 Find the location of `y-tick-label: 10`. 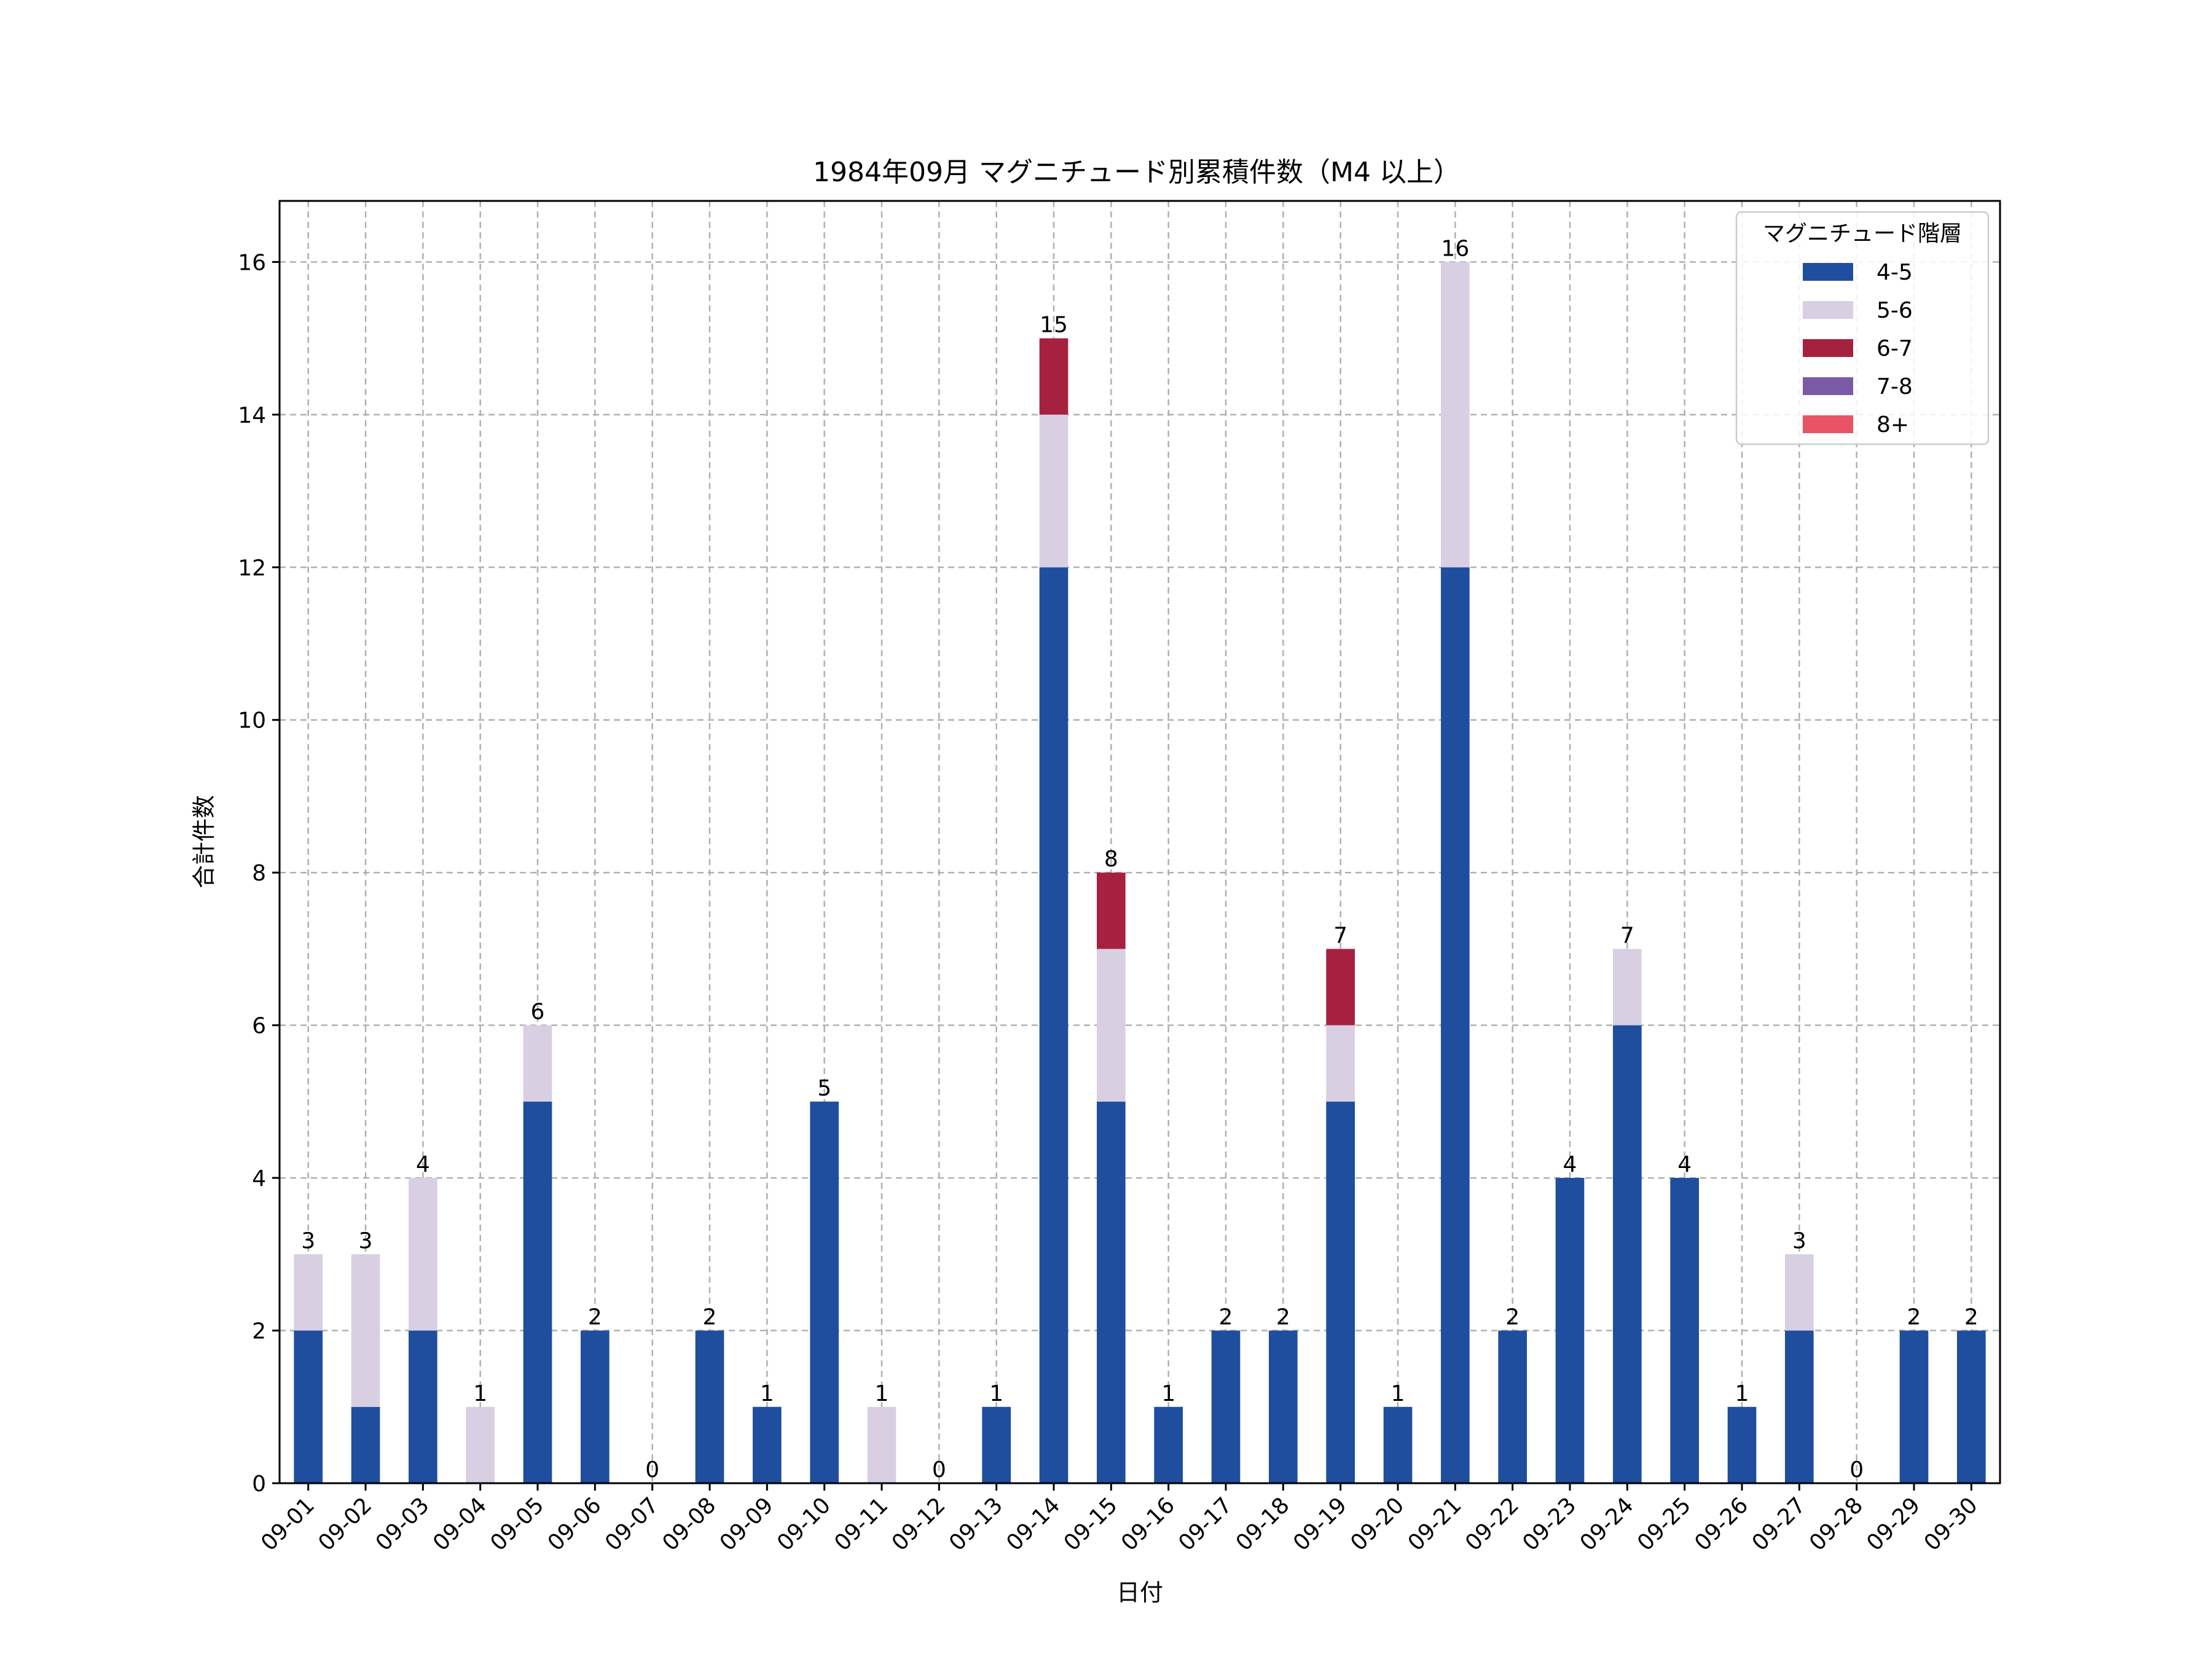

y-tick-label: 10 is located at coordinates (252, 721).